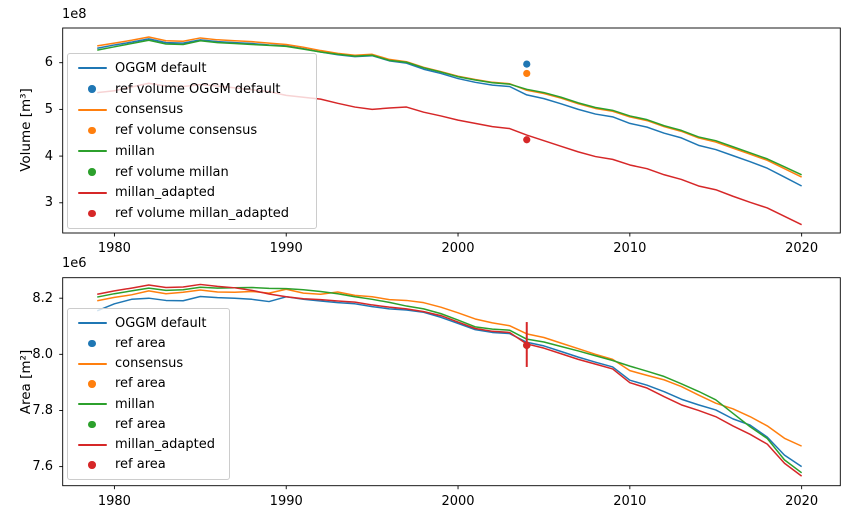  Describe the element at coordinates (172, 172) in the screenshot. I see `legend-label: ref volume millan` at that location.